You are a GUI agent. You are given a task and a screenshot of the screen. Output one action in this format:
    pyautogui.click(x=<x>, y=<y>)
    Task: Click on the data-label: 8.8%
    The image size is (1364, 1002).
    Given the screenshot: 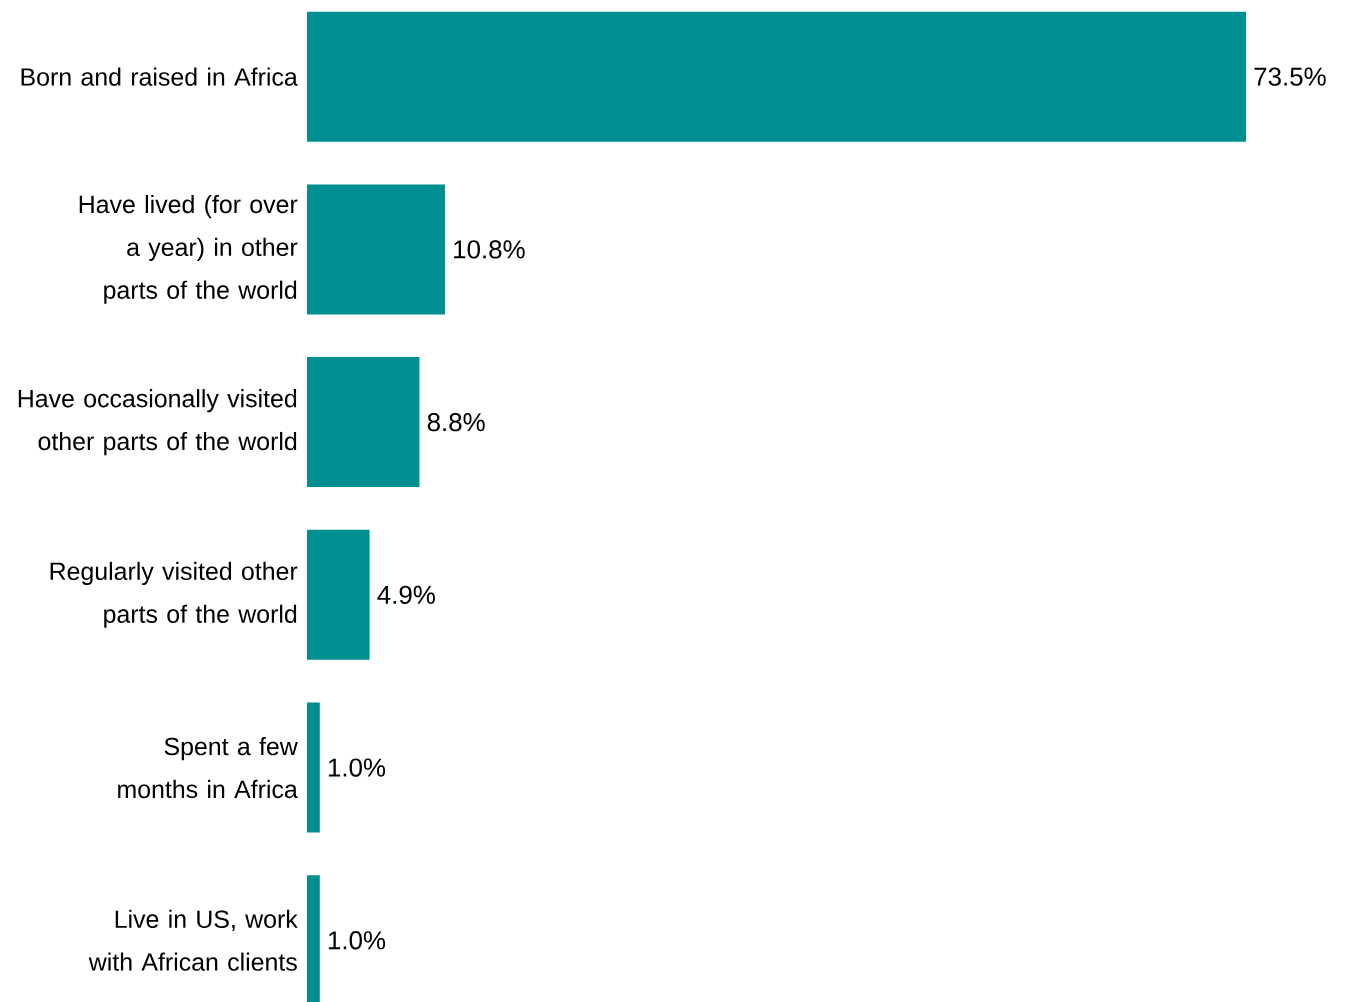 What is the action you would take?
    pyautogui.click(x=456, y=422)
    